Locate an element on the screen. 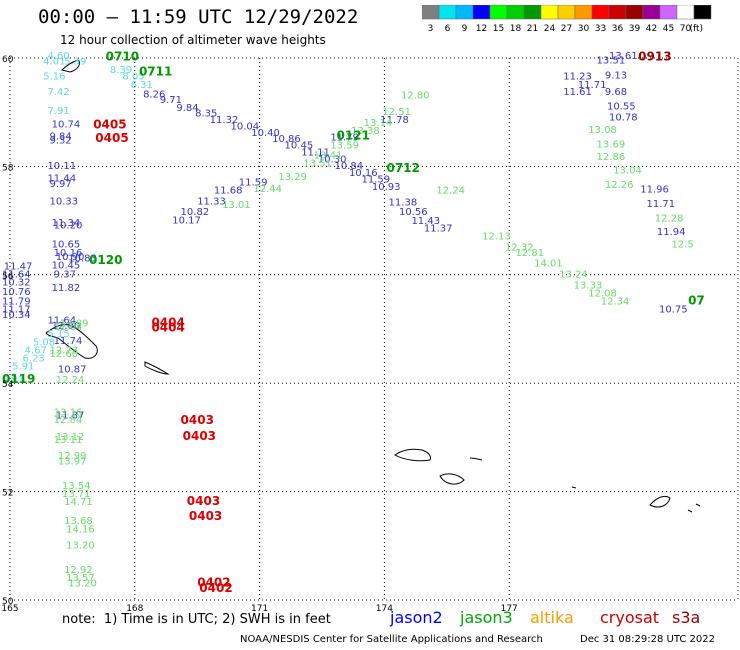 The height and width of the screenshot is (650, 740). wave-height-label: 5.39 is located at coordinates (75, 62).